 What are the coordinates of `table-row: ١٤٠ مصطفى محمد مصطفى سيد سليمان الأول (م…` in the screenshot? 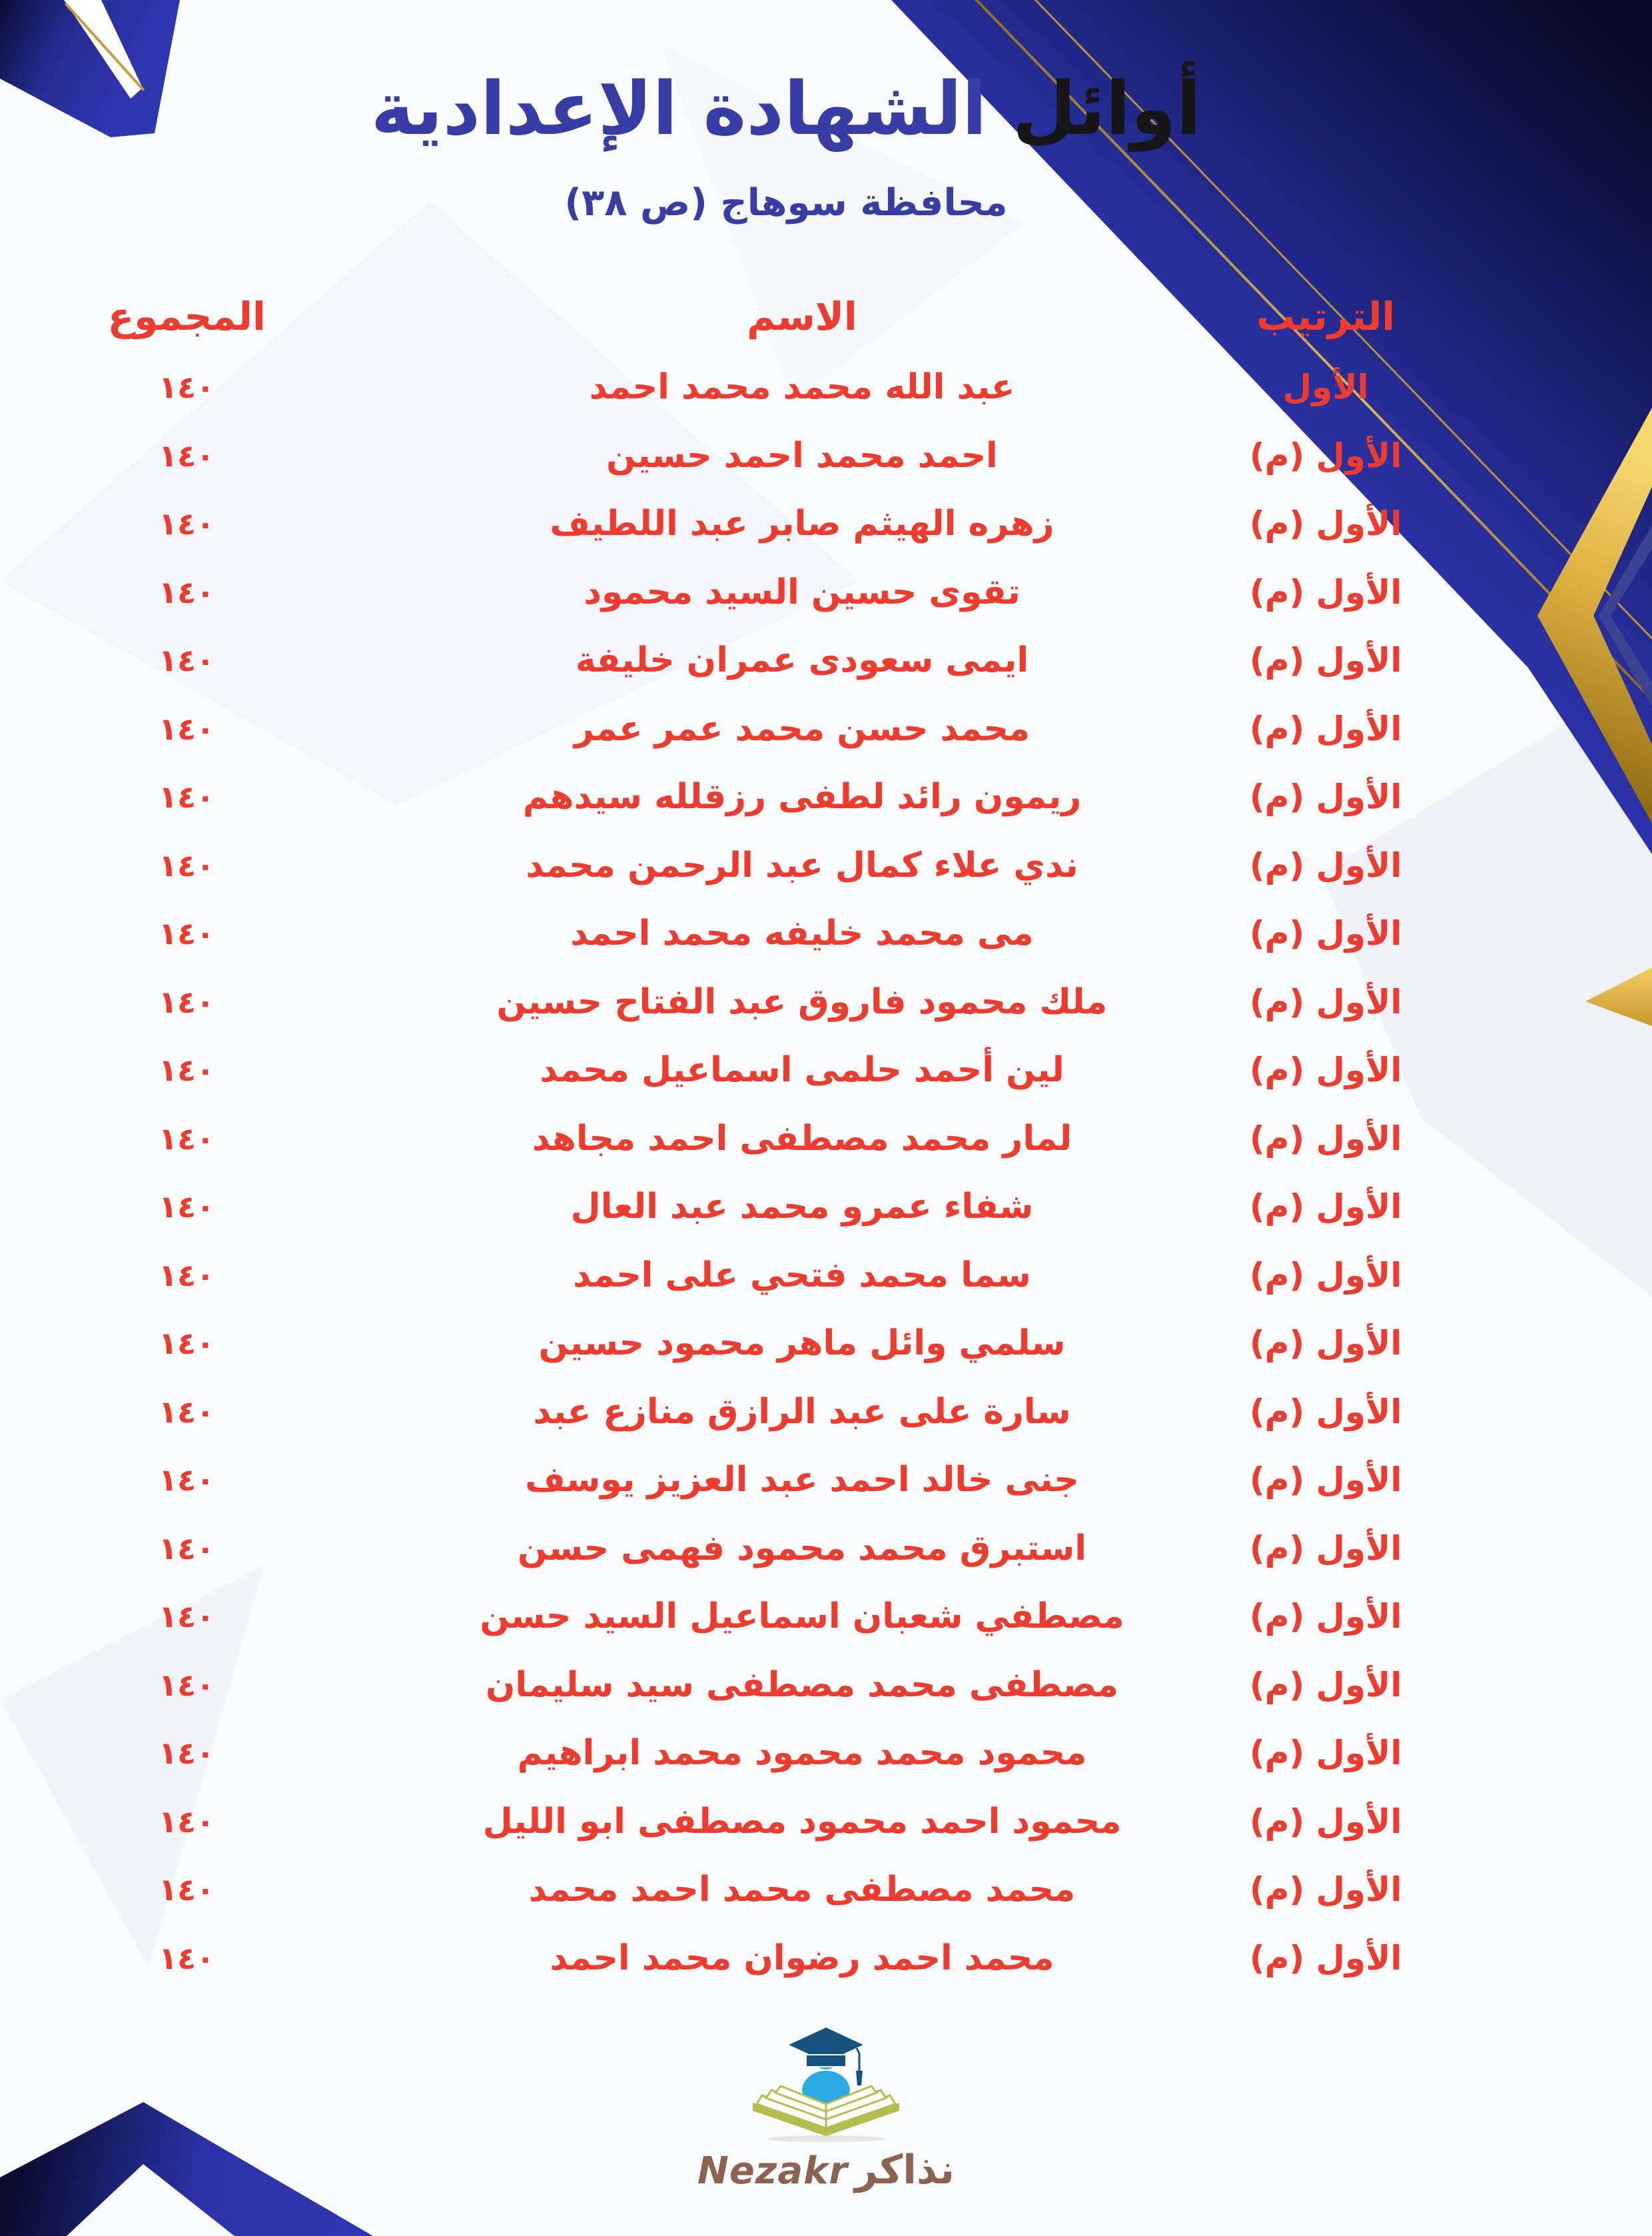 It's located at (826, 1685).